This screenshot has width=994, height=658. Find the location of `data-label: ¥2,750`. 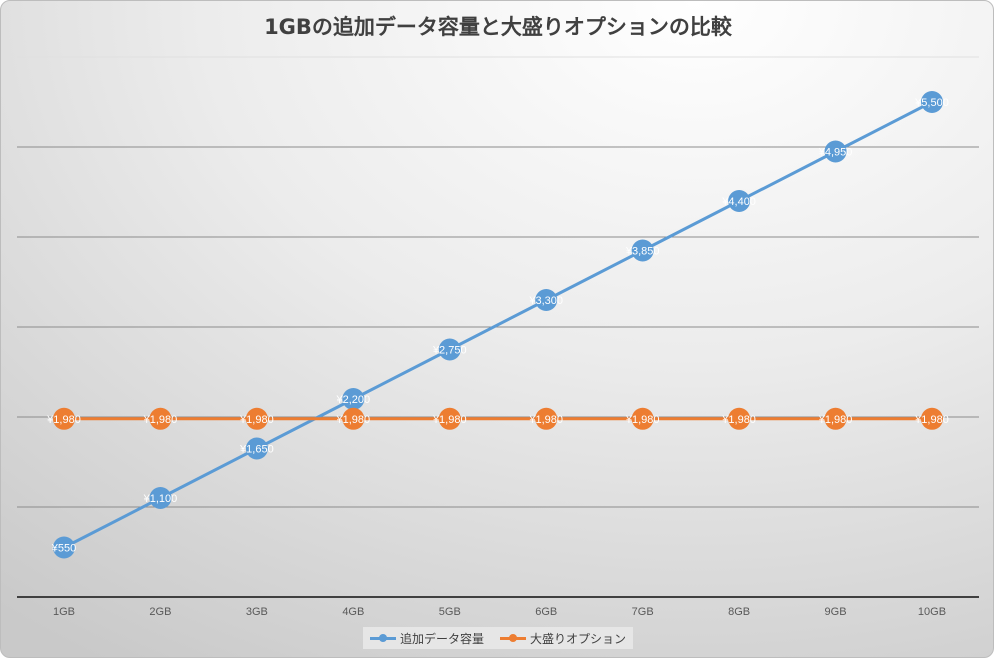

data-label: ¥2,750 is located at coordinates (449, 351).